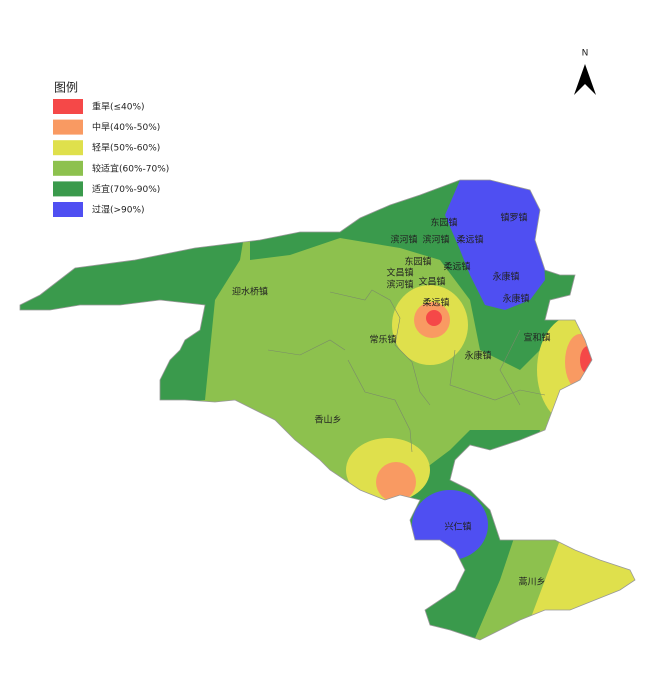 This screenshot has height=695, width=665. I want to click on legend-label: 重旱(≤40%), so click(118, 107).